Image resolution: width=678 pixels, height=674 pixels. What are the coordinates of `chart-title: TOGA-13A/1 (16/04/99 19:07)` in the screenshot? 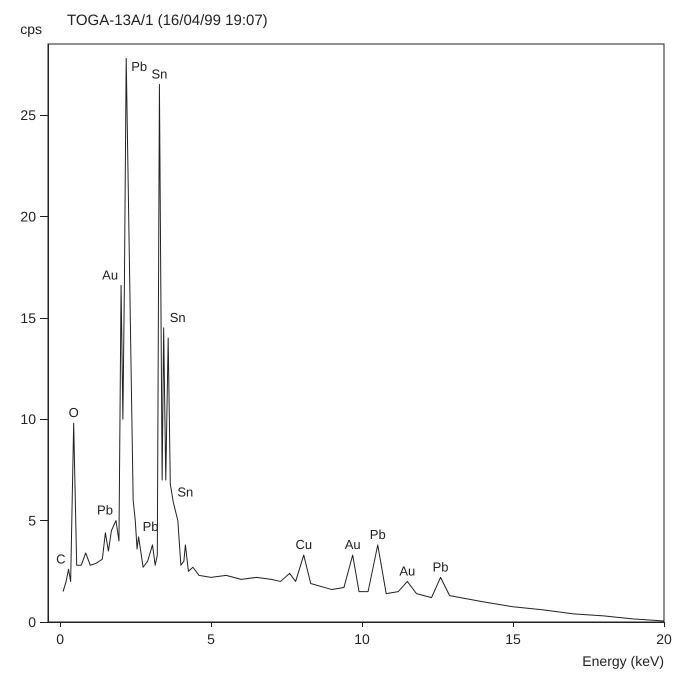 It's located at (167, 20).